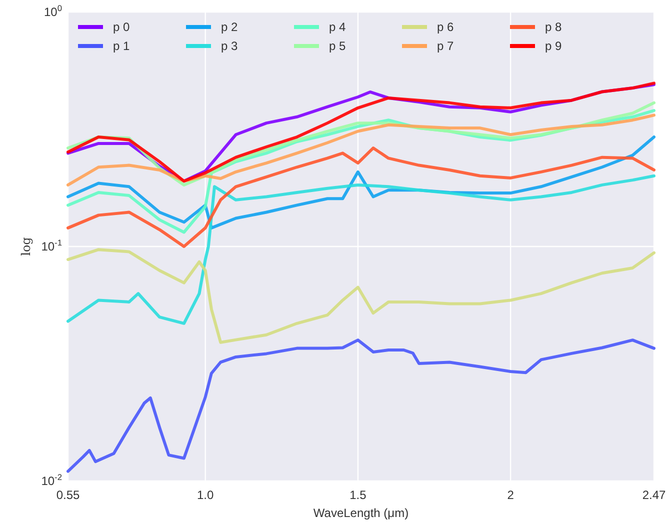 Image resolution: width=667 pixels, height=525 pixels. I want to click on legend-label: p 0, so click(121, 27).